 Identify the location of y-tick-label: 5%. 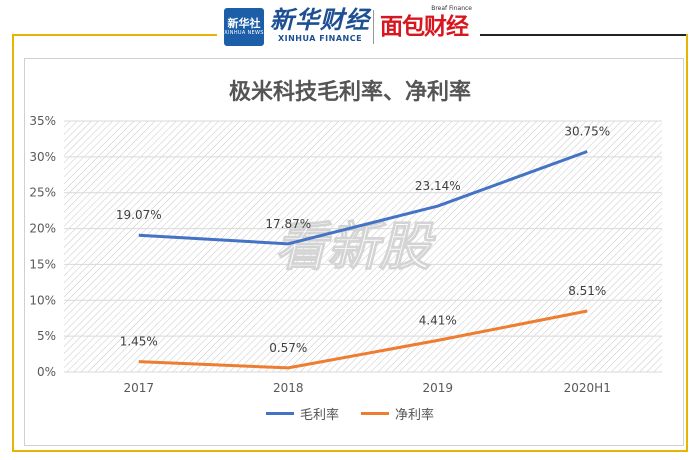
(46, 336).